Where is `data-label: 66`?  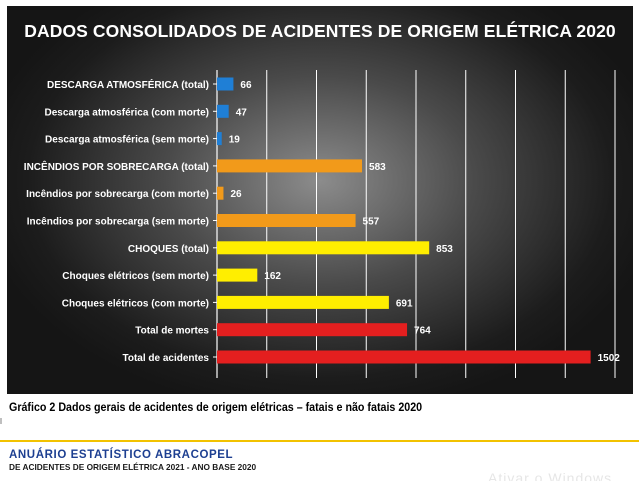
data-label: 66 is located at coordinates (246, 85).